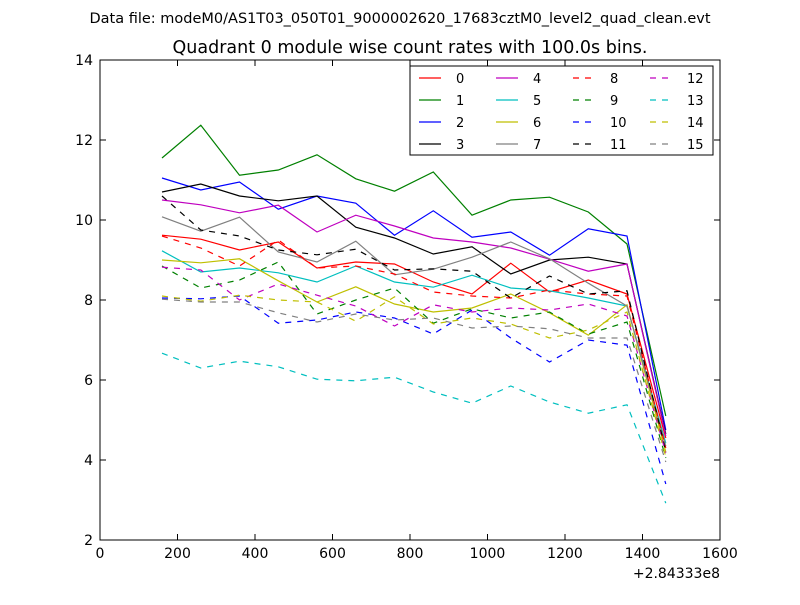  I want to click on legend-label-14: 14, so click(695, 123).